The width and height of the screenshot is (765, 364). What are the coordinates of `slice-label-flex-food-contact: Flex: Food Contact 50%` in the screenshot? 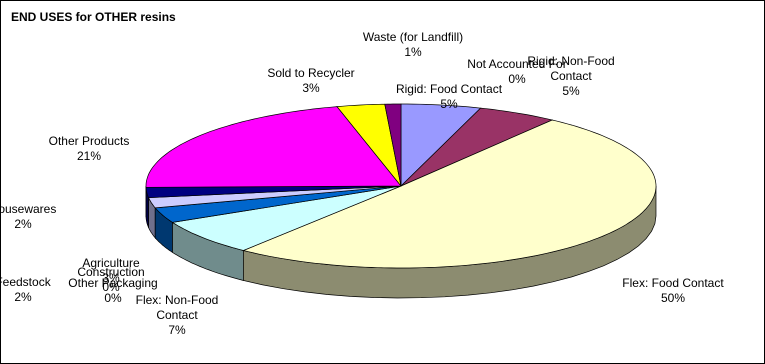 It's located at (673, 290).